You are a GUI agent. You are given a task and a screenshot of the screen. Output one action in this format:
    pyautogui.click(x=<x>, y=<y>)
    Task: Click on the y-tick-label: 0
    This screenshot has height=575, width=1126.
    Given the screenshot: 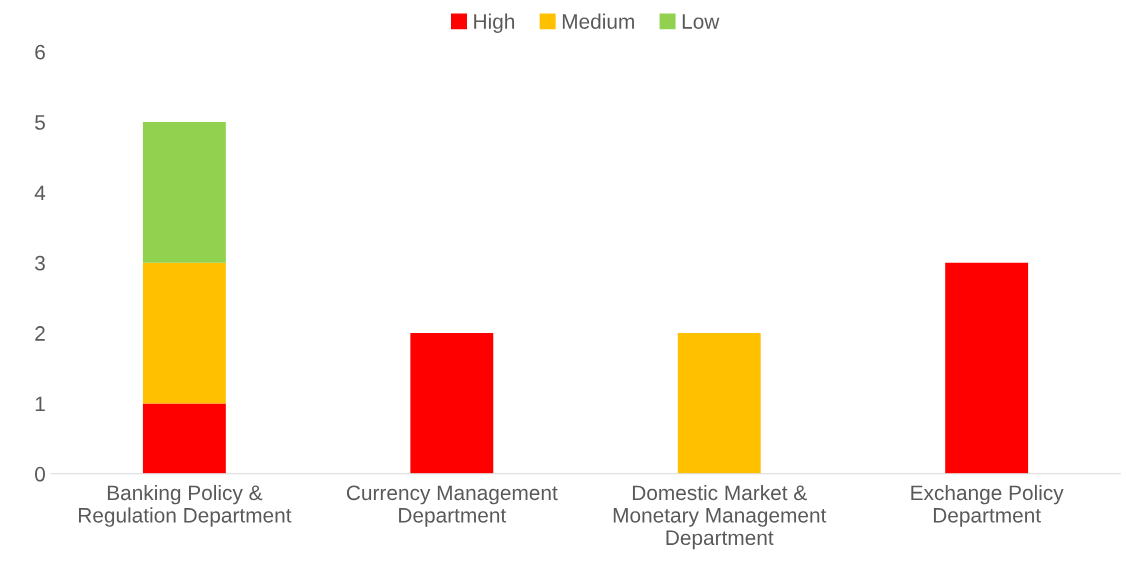 What is the action you would take?
    pyautogui.click(x=40, y=474)
    